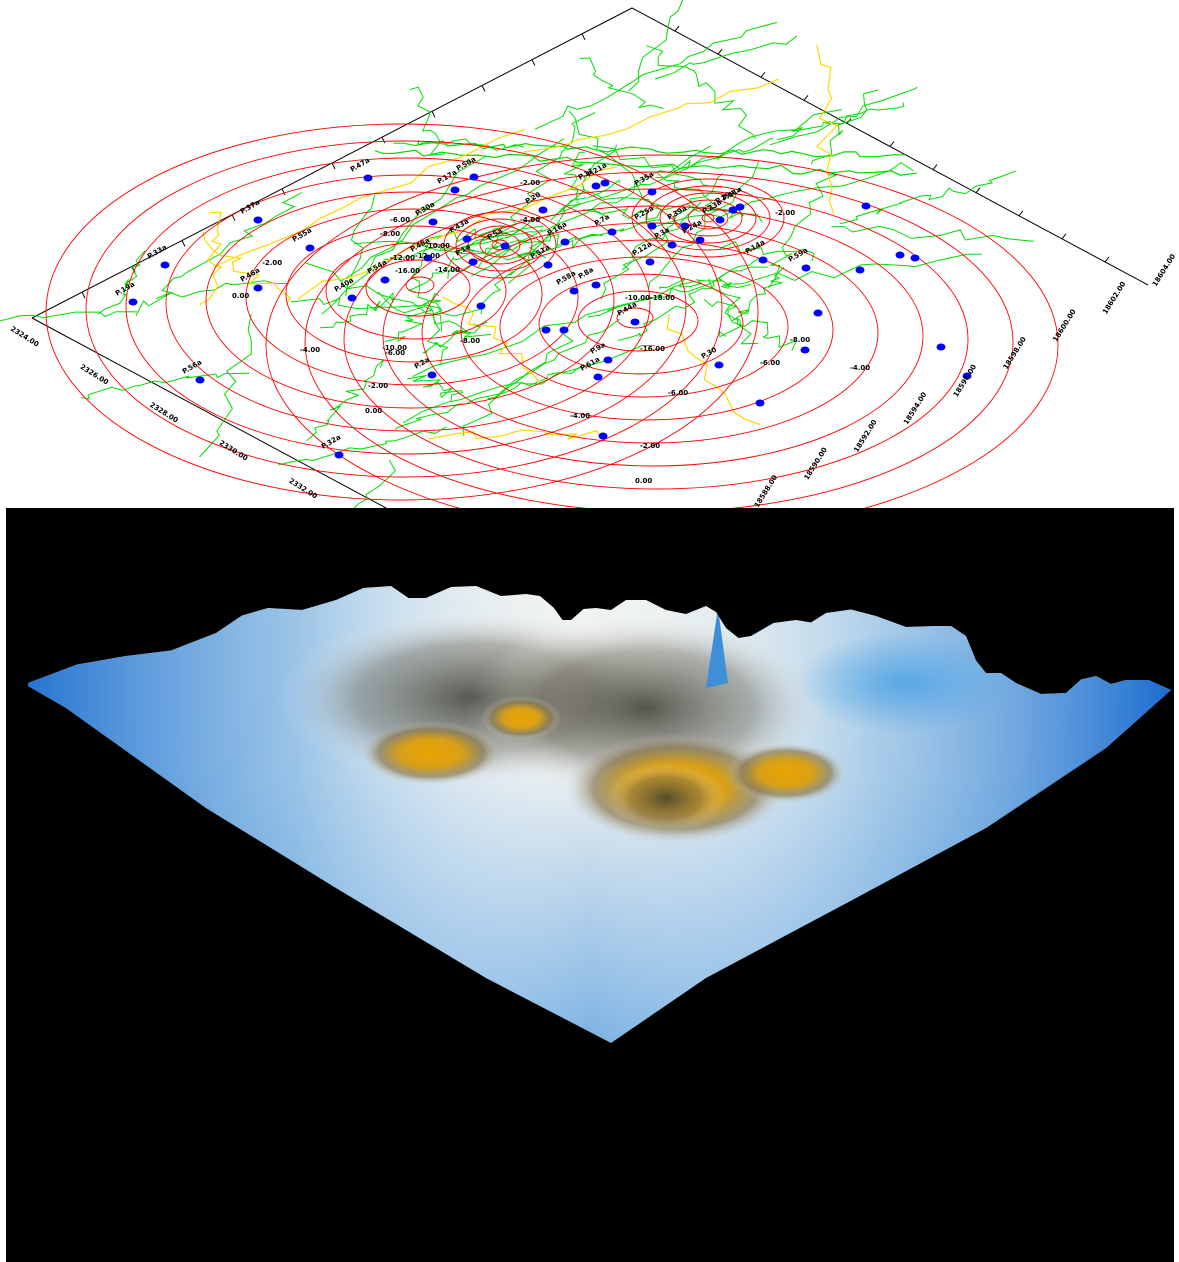 Image resolution: width=1179 pixels, height=1262 pixels. Describe the element at coordinates (360, 165) in the screenshot. I see `well-label: P.47a` at that location.